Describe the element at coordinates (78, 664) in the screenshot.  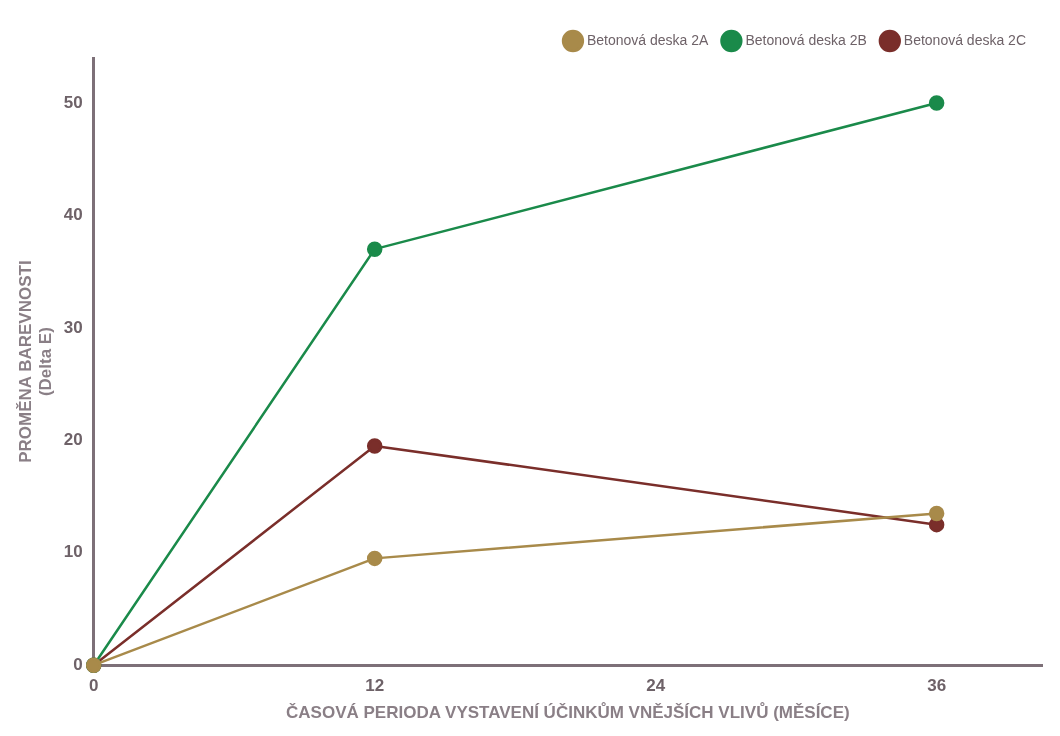
I see `y-tick-label: 0` at that location.